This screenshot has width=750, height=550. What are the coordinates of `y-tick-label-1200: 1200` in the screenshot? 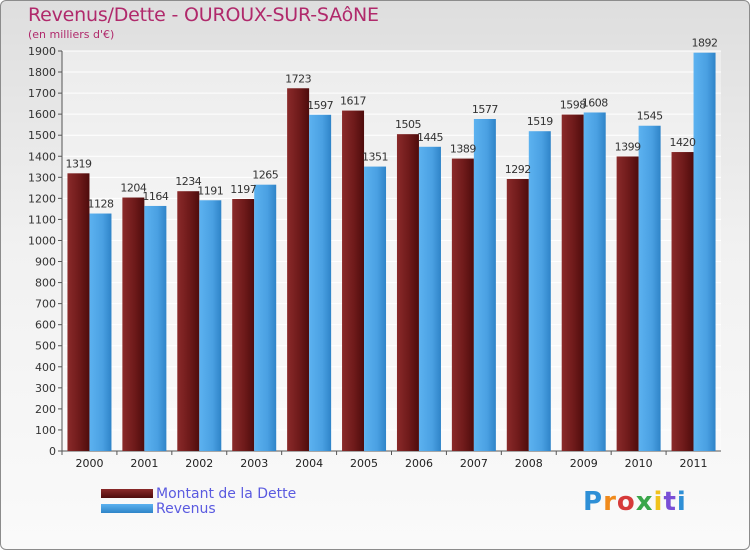 It's located at (42, 198).